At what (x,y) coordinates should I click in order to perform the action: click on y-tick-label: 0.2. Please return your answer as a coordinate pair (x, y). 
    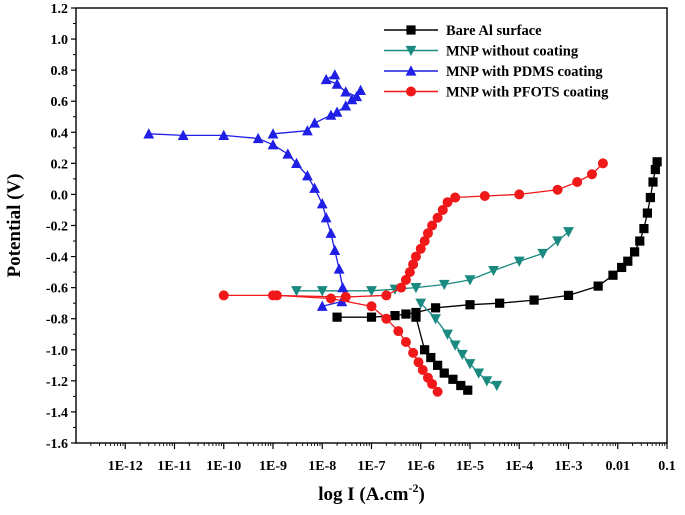
    Looking at the image, I should click on (60, 164).